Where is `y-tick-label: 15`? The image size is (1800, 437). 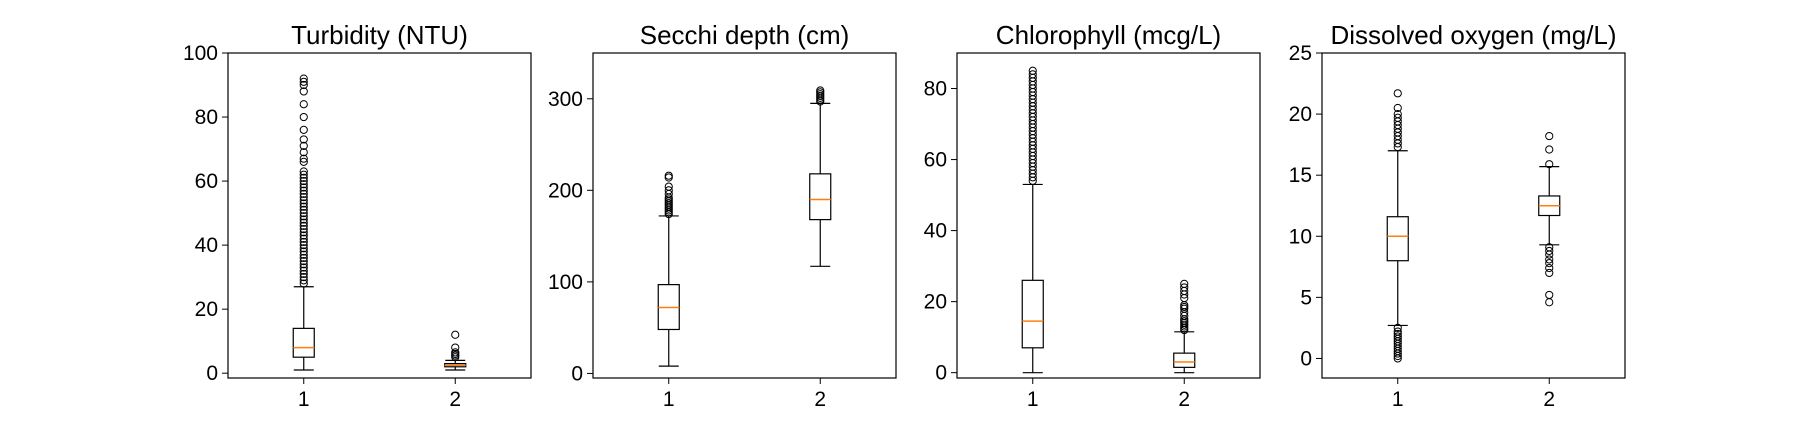
y-tick-label: 15 is located at coordinates (1300, 175).